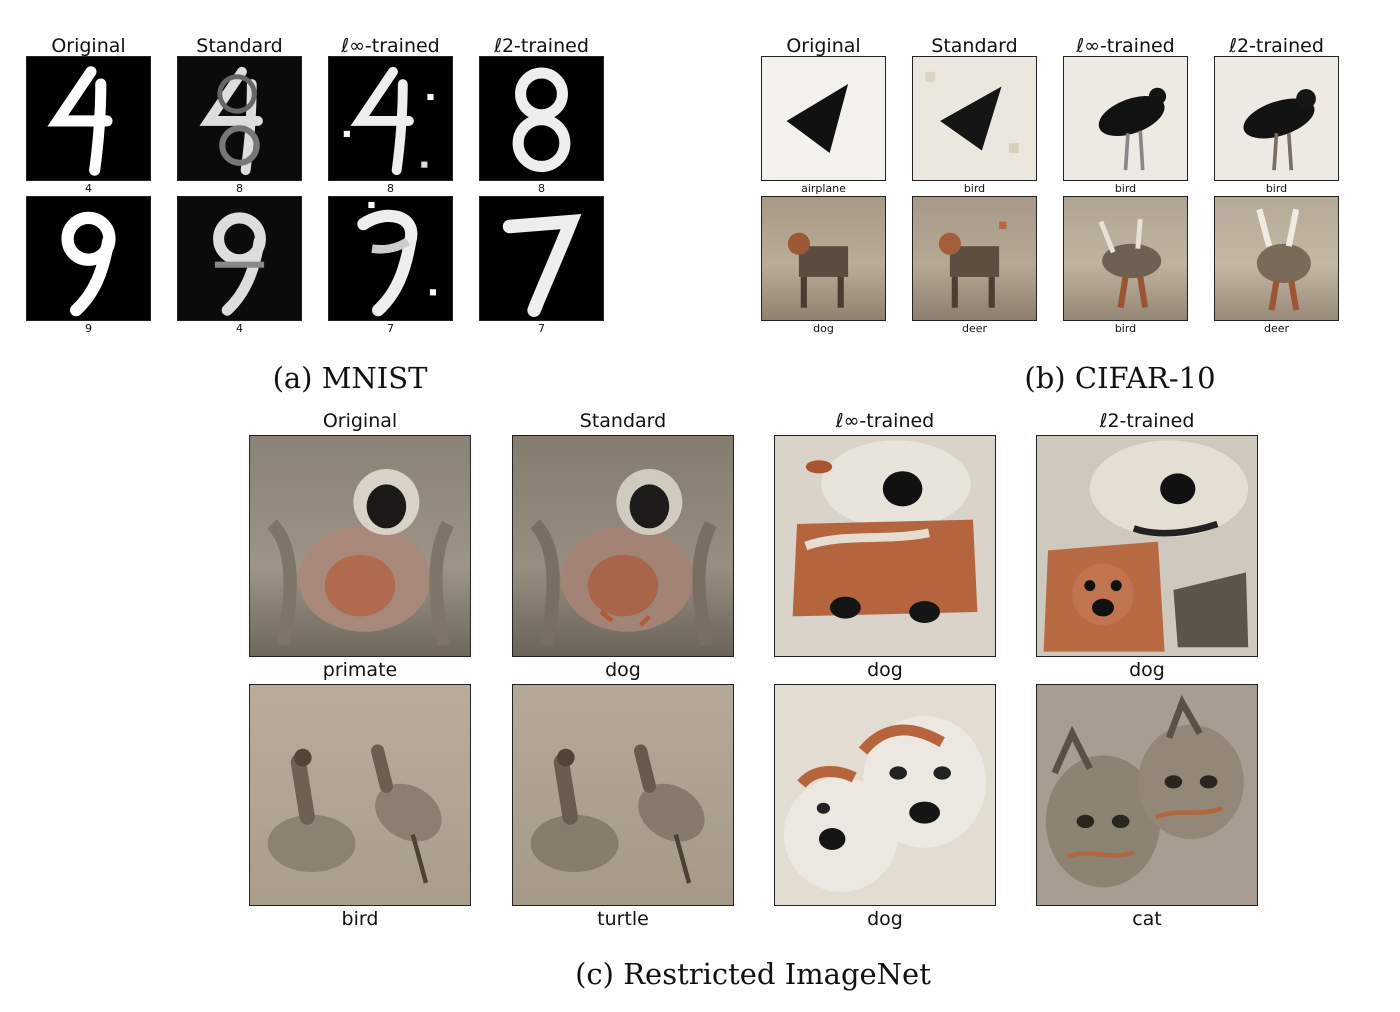 The height and width of the screenshot is (1012, 1400). What do you see at coordinates (88, 328) in the screenshot?
I see `mnist-label: 9` at bounding box center [88, 328].